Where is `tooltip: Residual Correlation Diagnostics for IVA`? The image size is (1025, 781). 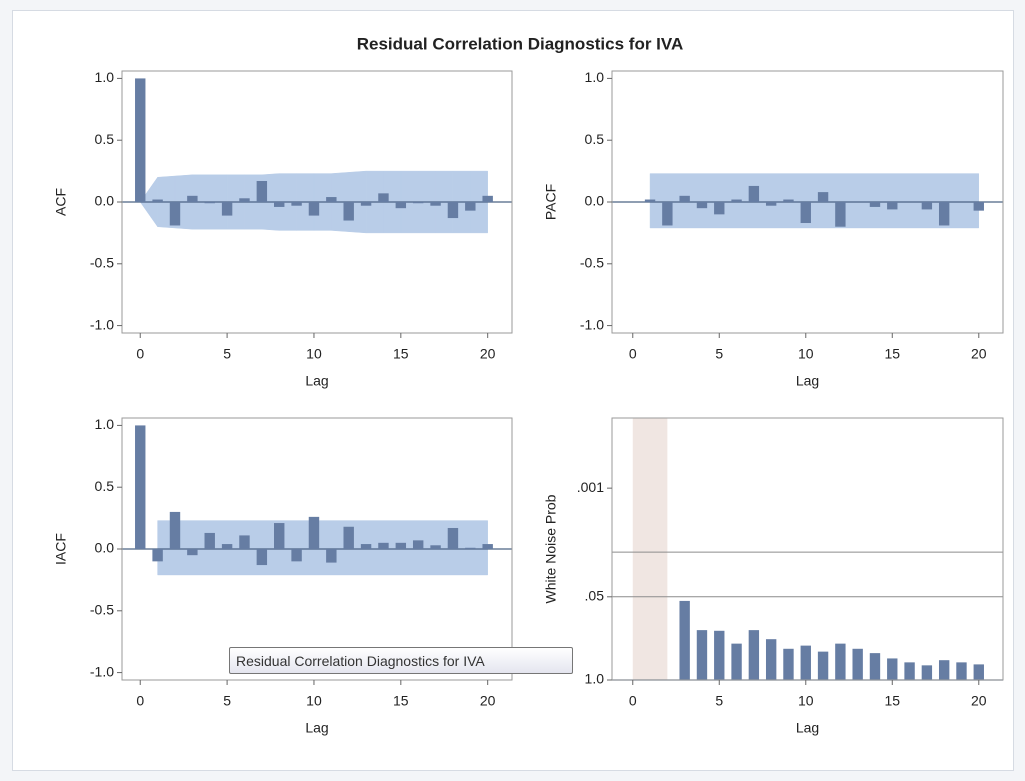 tooltip: Residual Correlation Diagnostics for IVA is located at coordinates (401, 660).